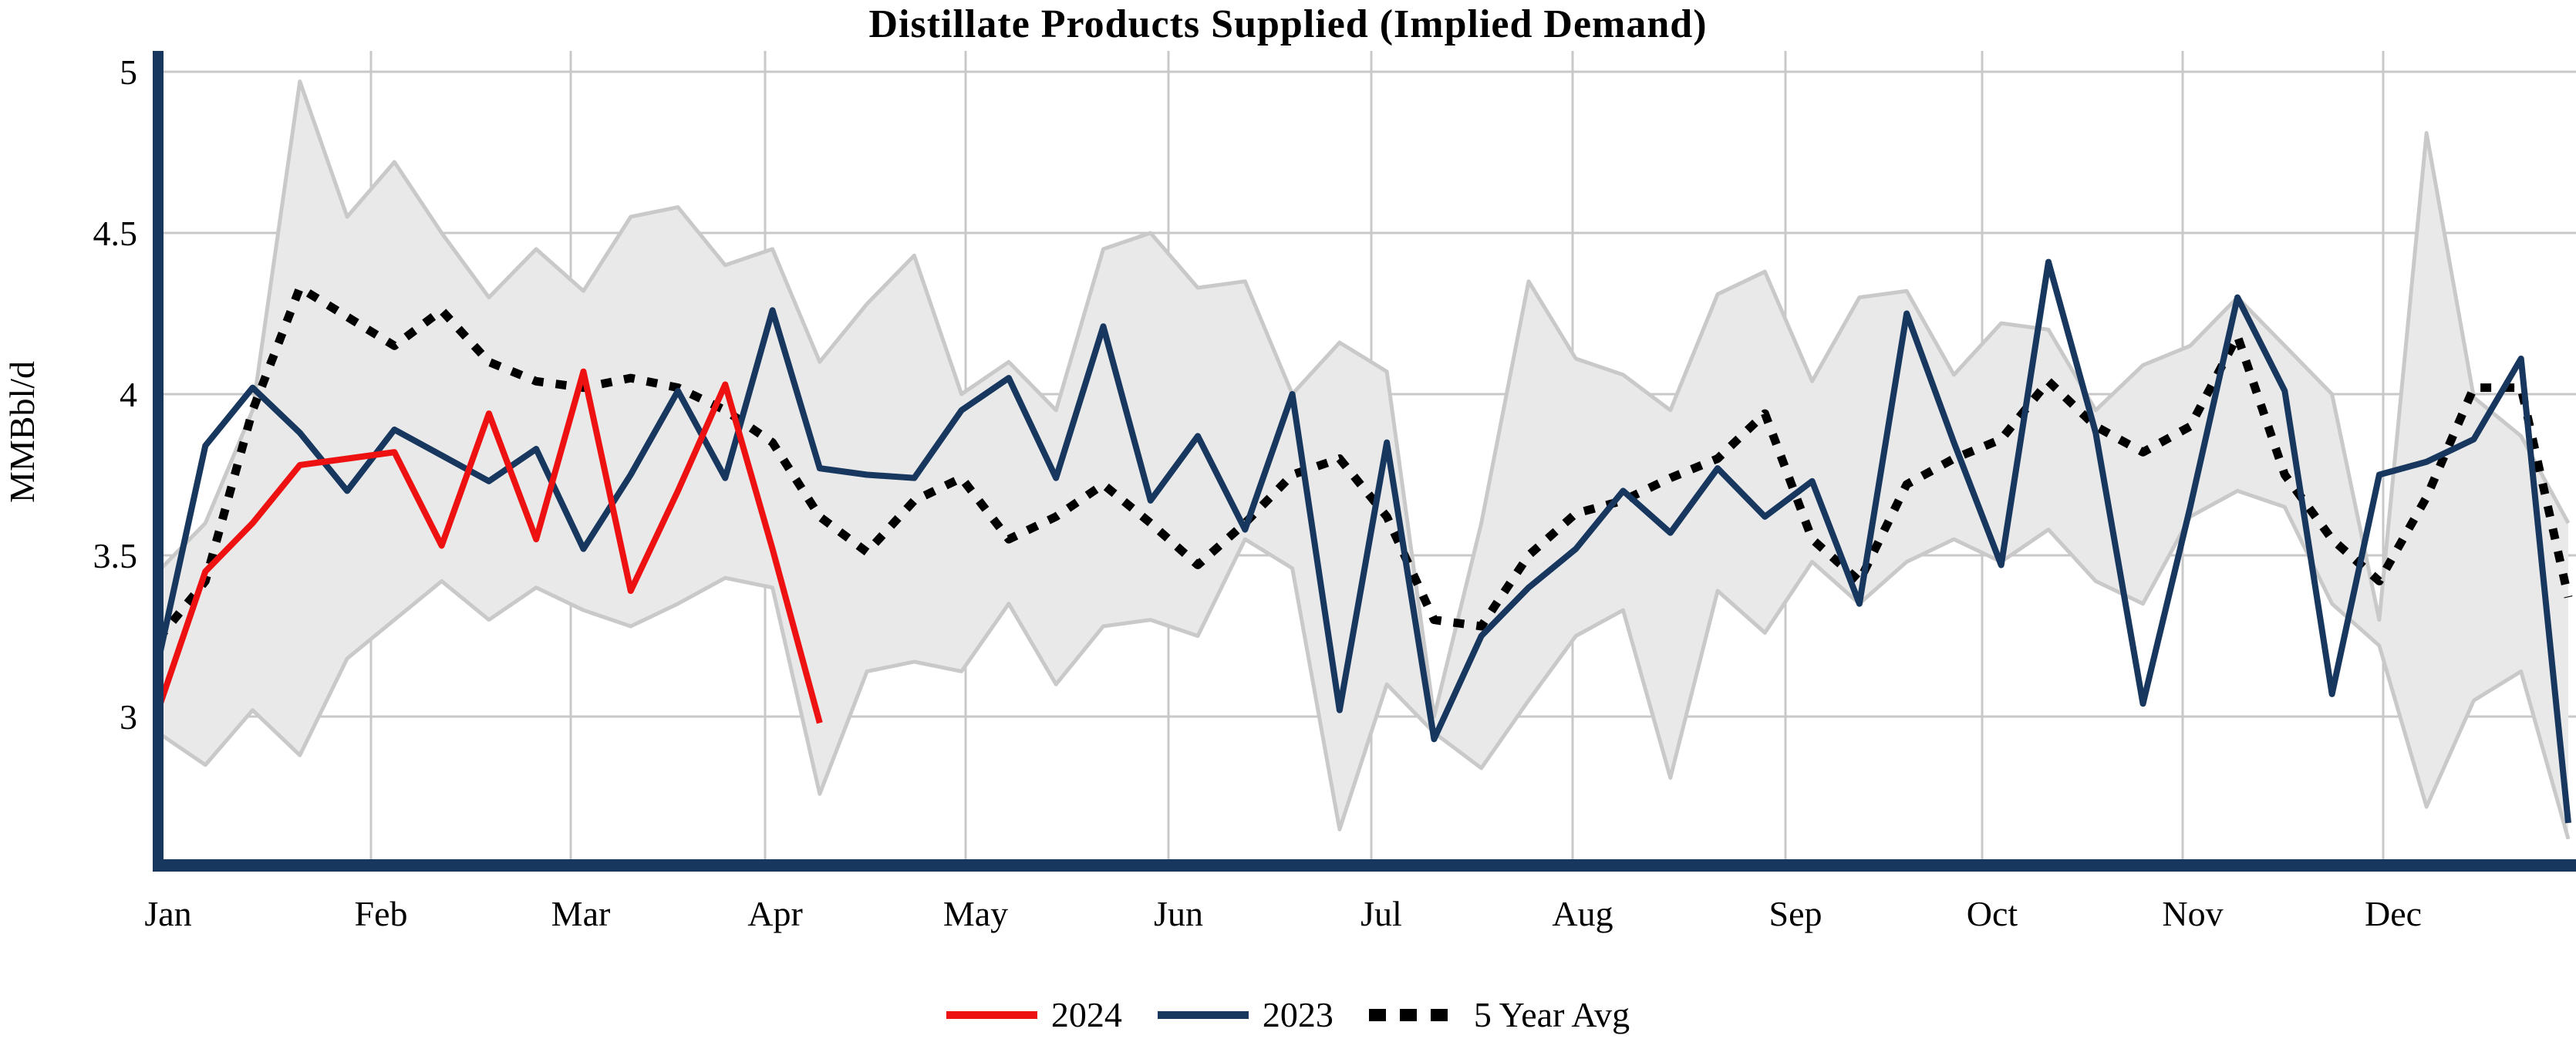 This screenshot has height=1049, width=2576. I want to click on legend-item-2023: 2023, so click(1245, 1014).